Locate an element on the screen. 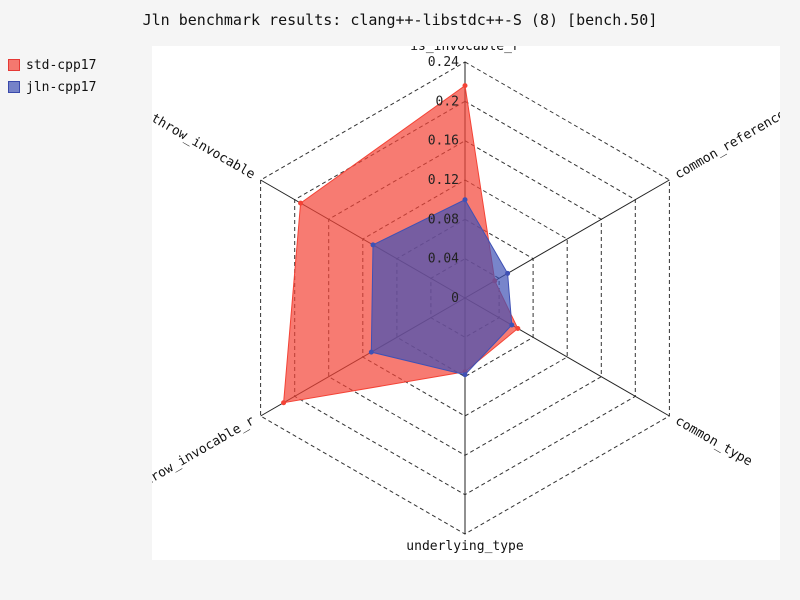 This screenshot has height=600, width=800. legend-item-std-cpp17: std-cpp17 is located at coordinates (52, 65).